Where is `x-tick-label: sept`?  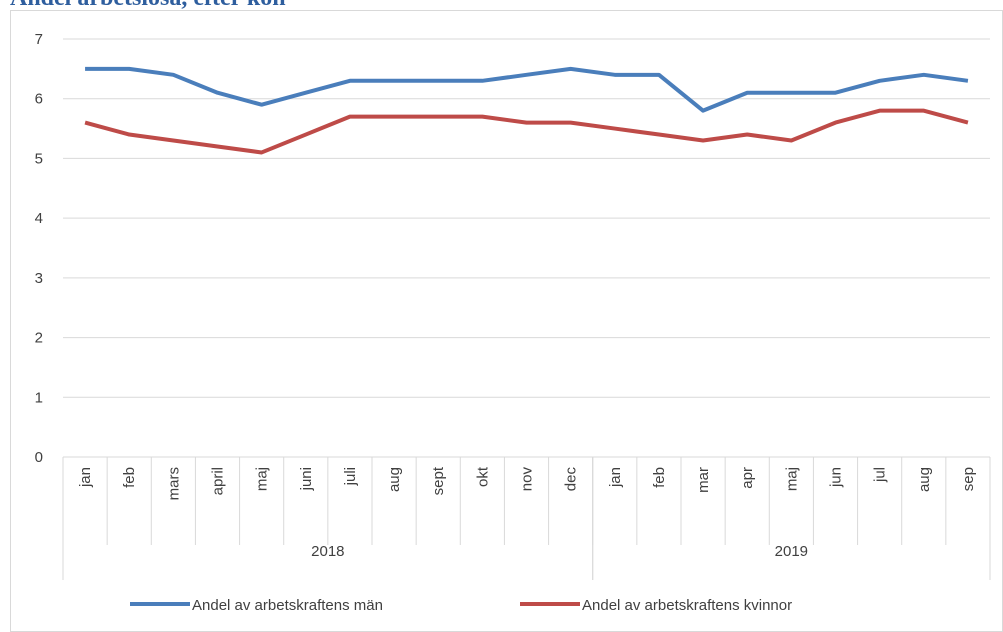 x-tick-label: sept is located at coordinates (438, 480).